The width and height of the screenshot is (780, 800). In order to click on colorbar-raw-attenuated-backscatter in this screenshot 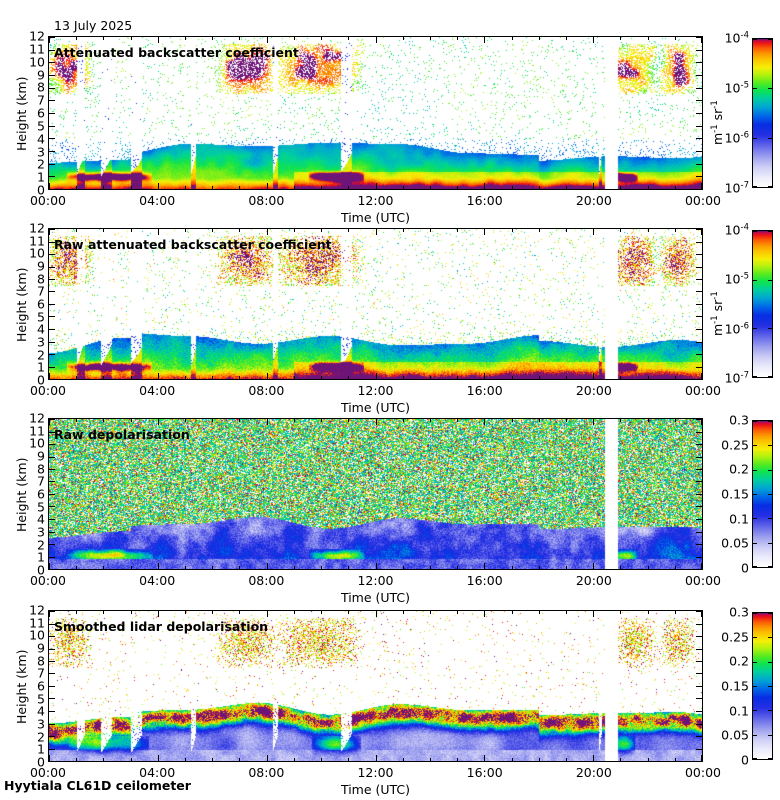, I will do `click(762, 304)`.